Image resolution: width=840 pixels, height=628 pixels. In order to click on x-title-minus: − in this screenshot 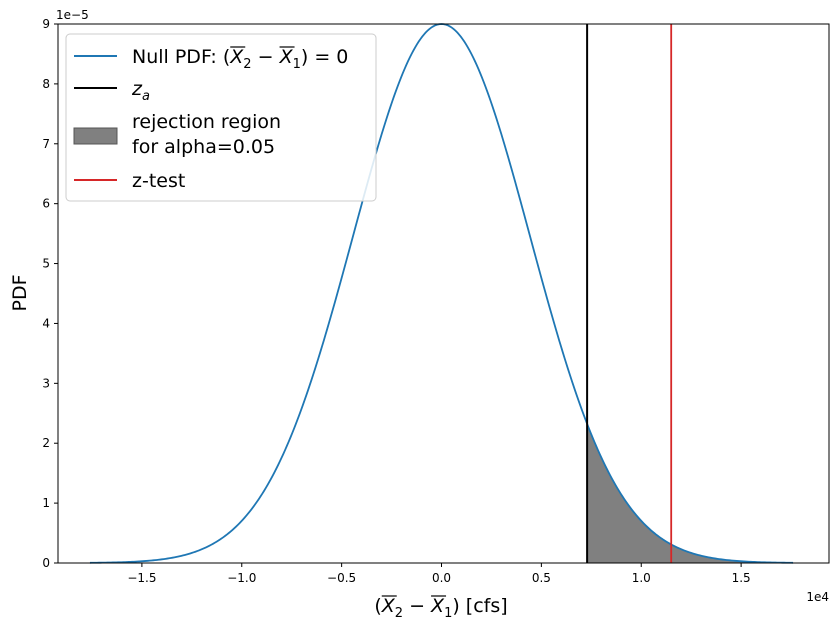, I will do `click(417, 606)`.